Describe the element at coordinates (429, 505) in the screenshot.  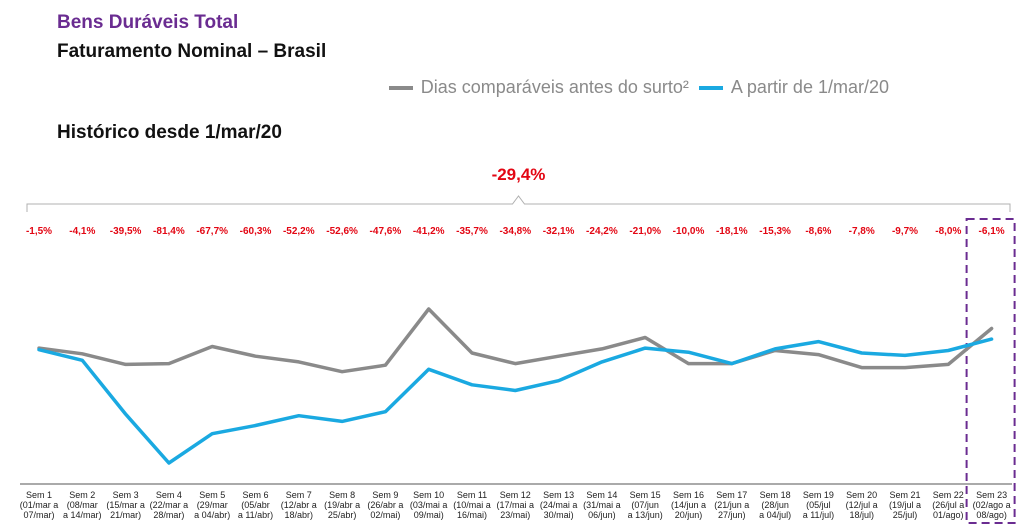
I see `x-tick-label: Sem 10 (03/mai a 09/mai)` at that location.